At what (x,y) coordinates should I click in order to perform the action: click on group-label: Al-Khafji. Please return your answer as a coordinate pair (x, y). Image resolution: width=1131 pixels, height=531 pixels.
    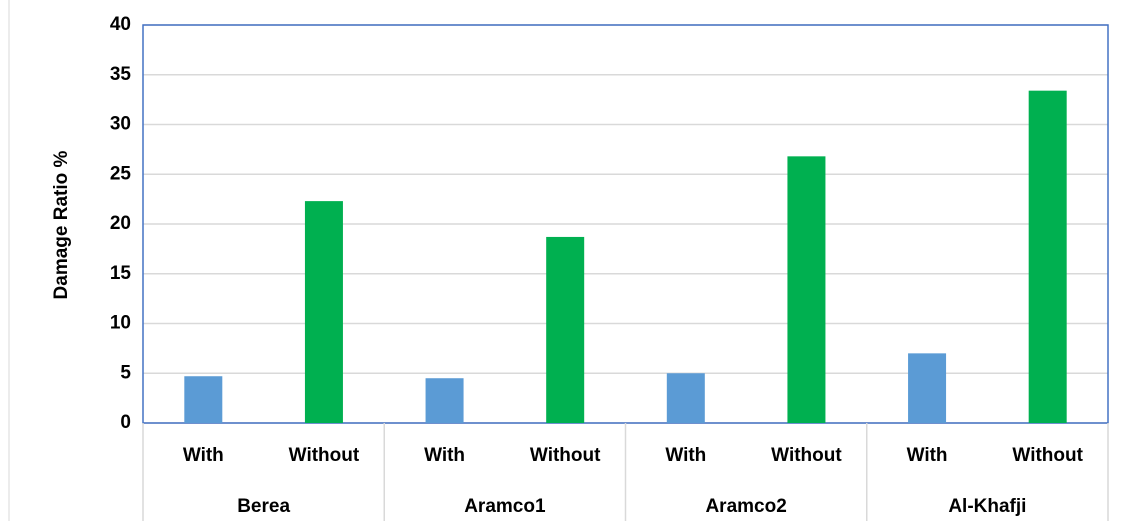
    Looking at the image, I should click on (987, 506).